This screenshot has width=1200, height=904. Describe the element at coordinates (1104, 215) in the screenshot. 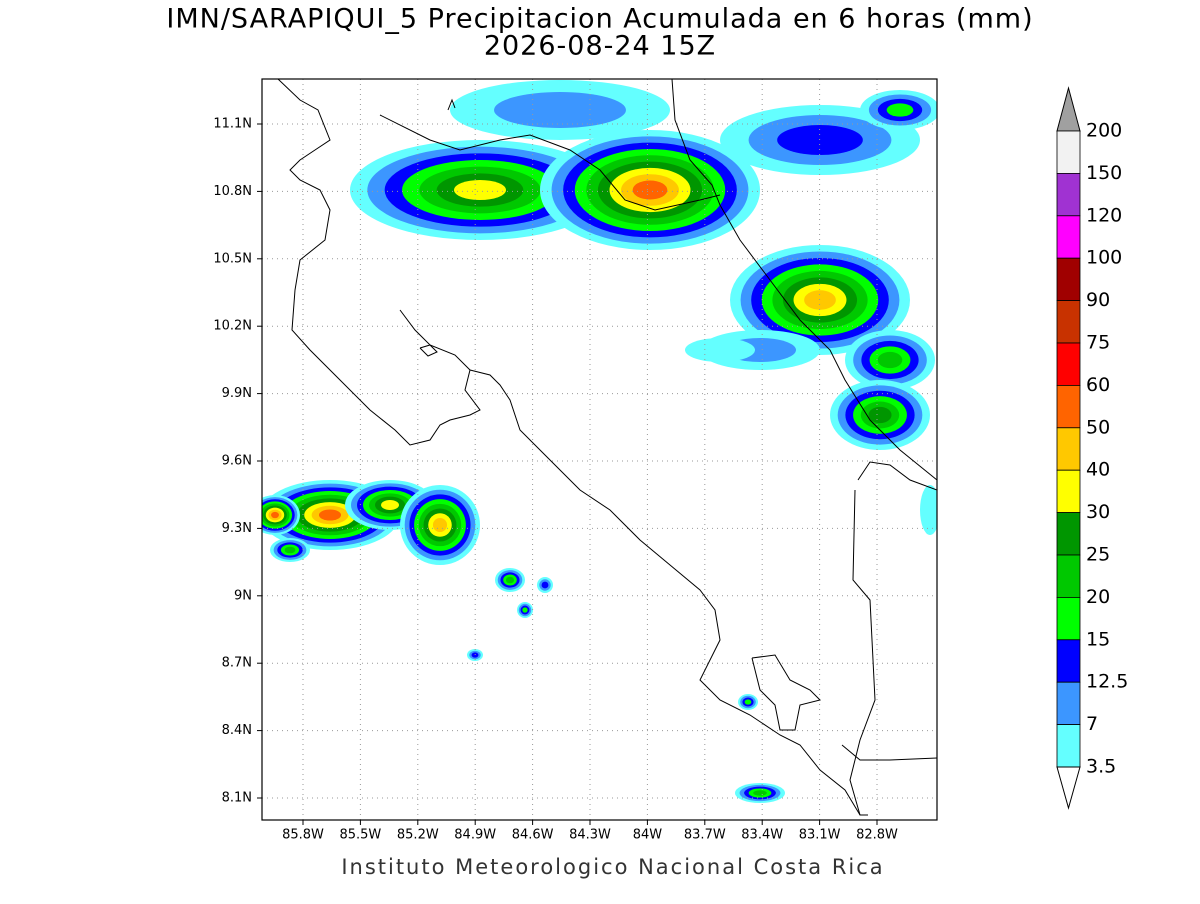

I see `colorbar-label: 120` at that location.